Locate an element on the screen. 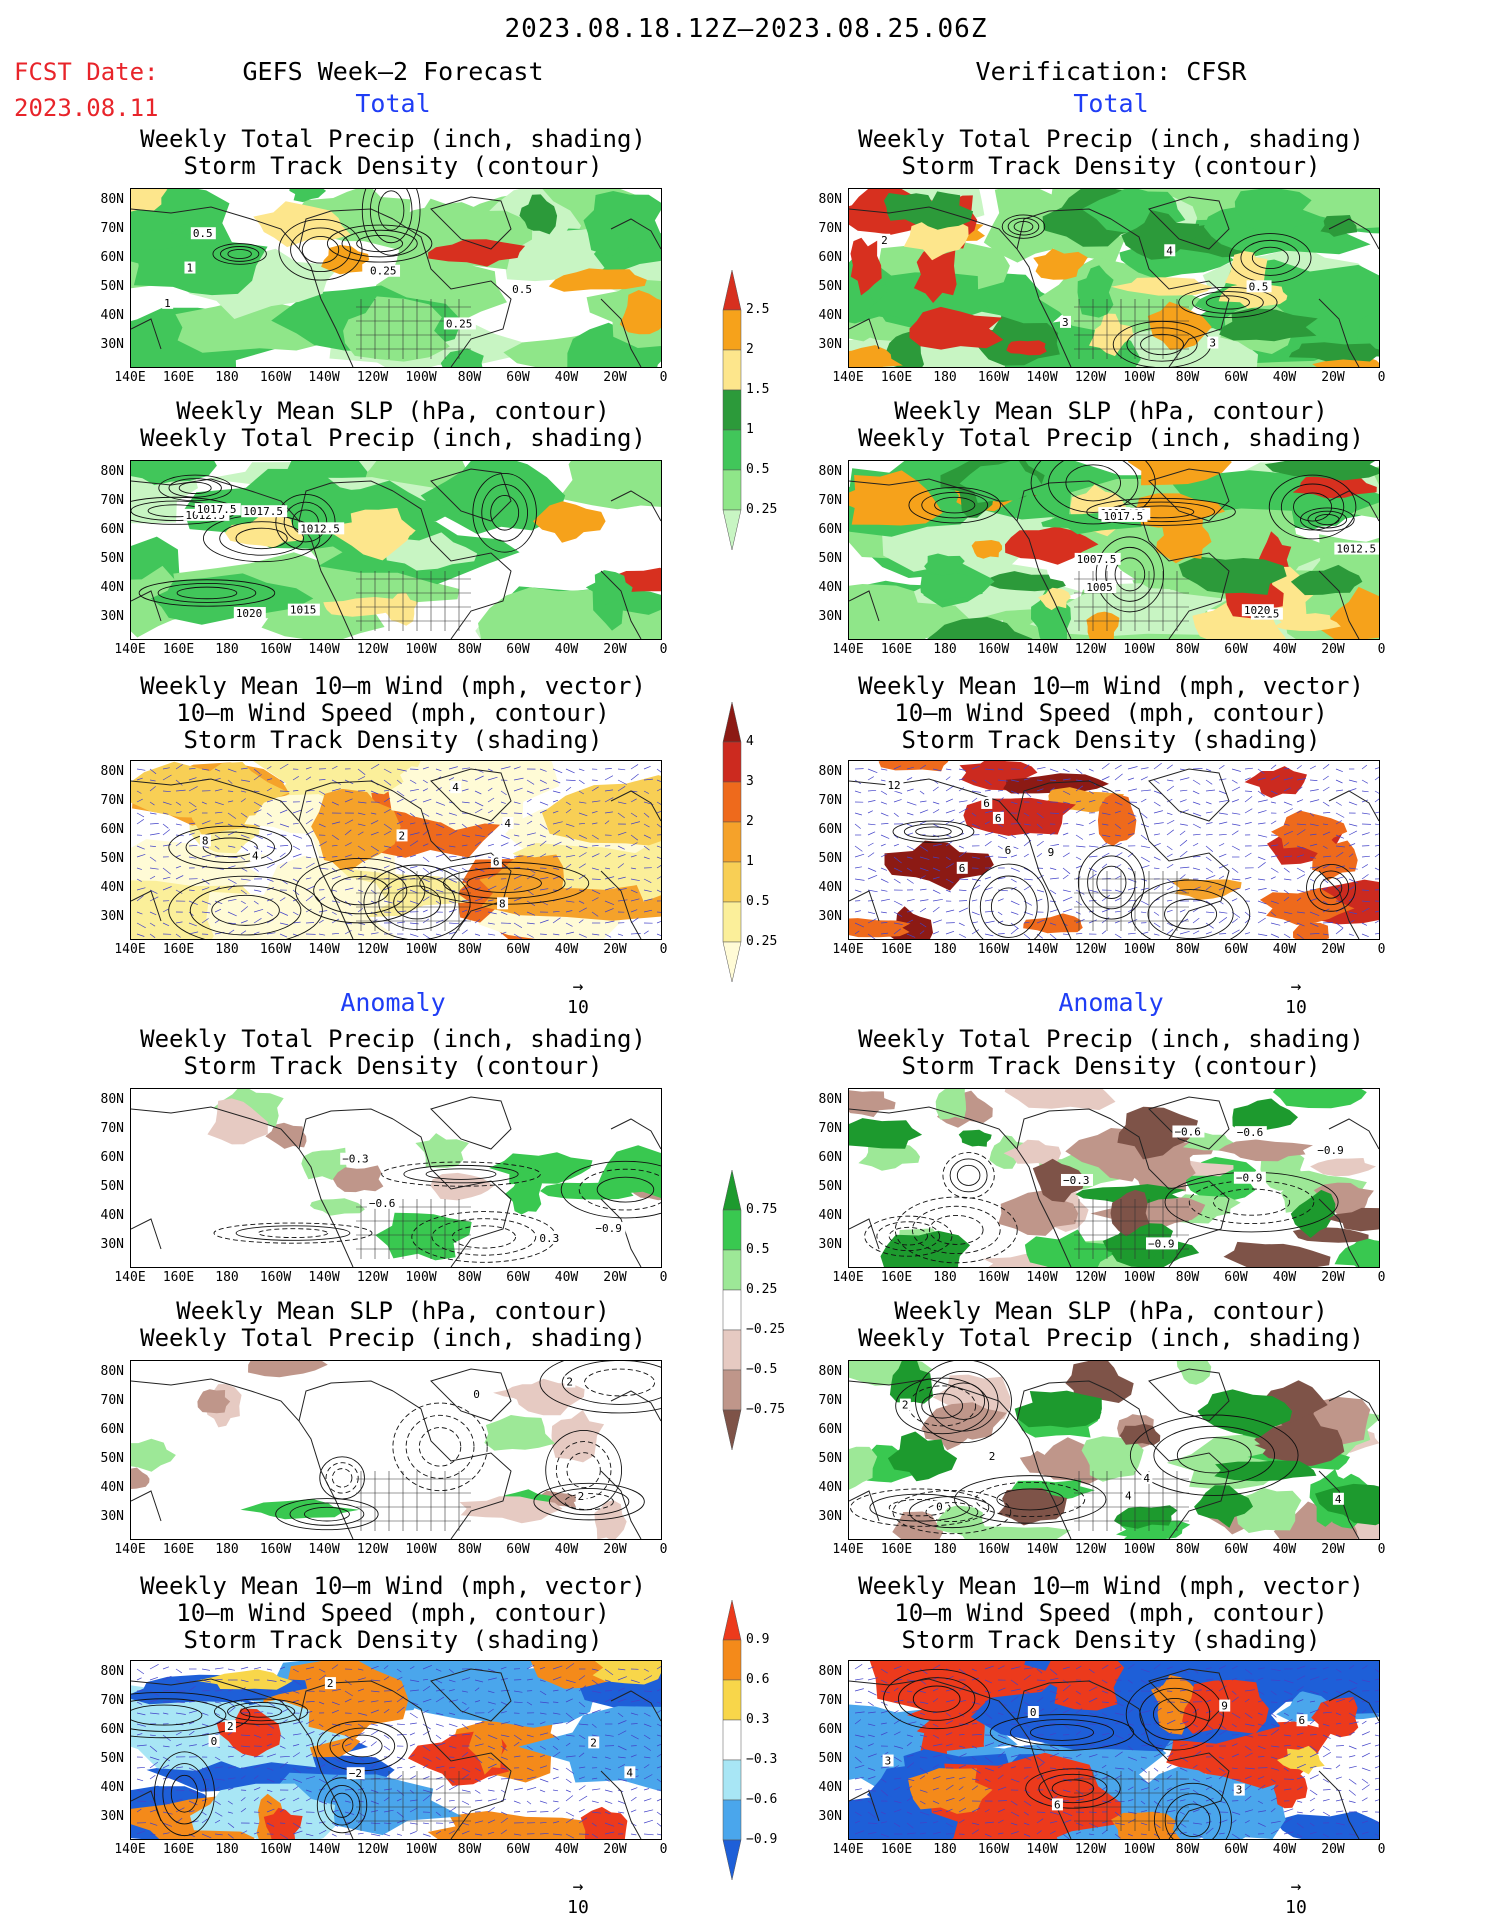 The width and height of the screenshot is (1487, 1925). svg-text: 0.25 is located at coordinates (383, 271).